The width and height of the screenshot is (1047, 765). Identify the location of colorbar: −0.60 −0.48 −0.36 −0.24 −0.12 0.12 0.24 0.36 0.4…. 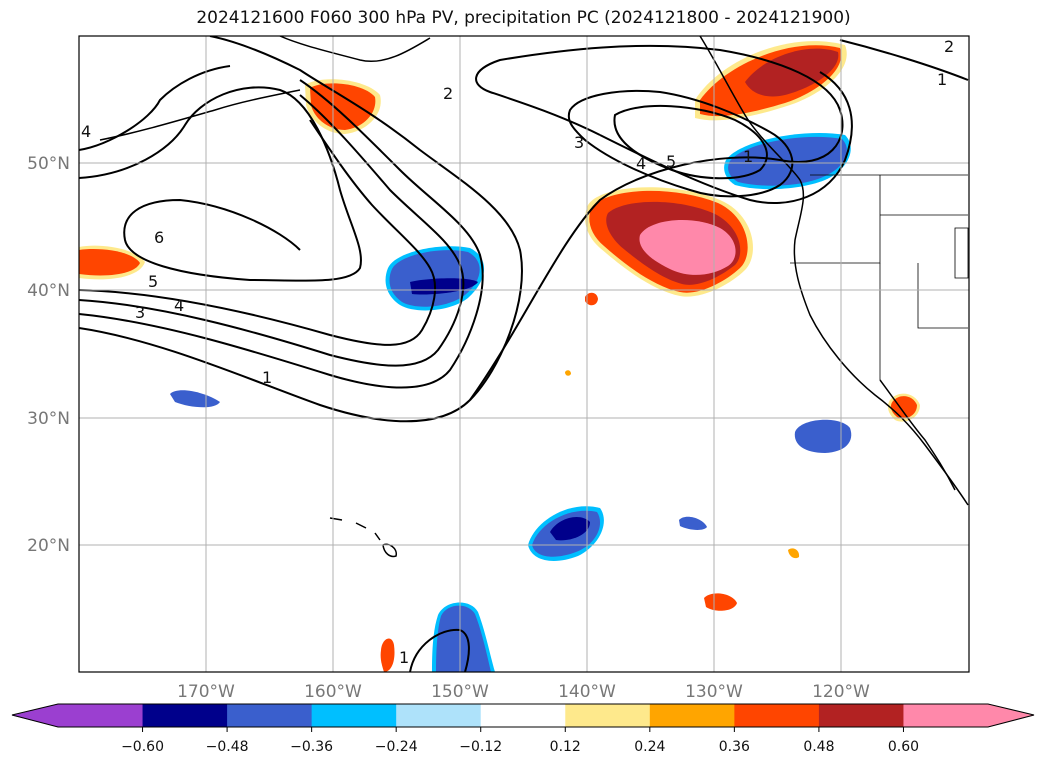
(523, 729).